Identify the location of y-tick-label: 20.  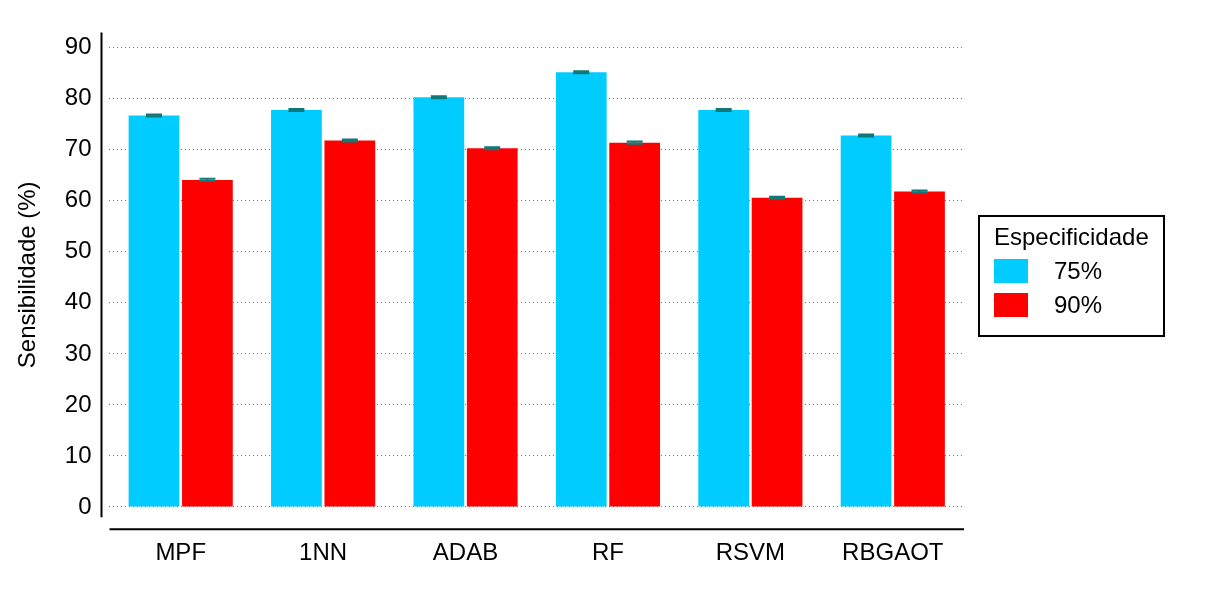
(78, 403).